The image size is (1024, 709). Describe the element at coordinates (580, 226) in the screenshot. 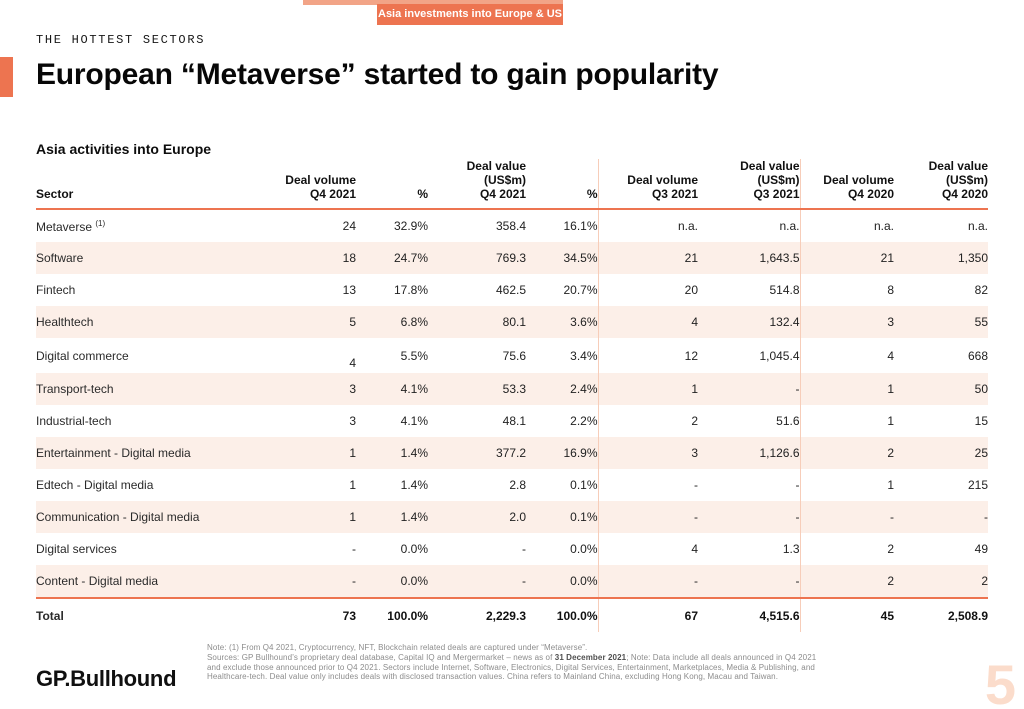

I see `value-cell: 16.1%` at that location.